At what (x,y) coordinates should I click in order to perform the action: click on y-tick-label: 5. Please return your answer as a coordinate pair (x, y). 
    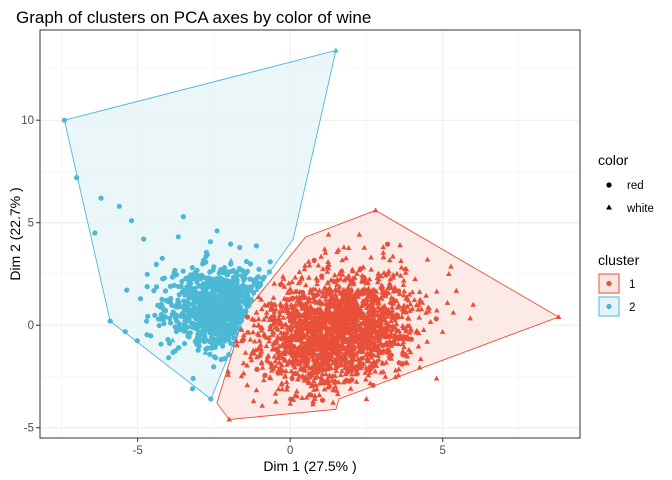
    Looking at the image, I should click on (31, 224).